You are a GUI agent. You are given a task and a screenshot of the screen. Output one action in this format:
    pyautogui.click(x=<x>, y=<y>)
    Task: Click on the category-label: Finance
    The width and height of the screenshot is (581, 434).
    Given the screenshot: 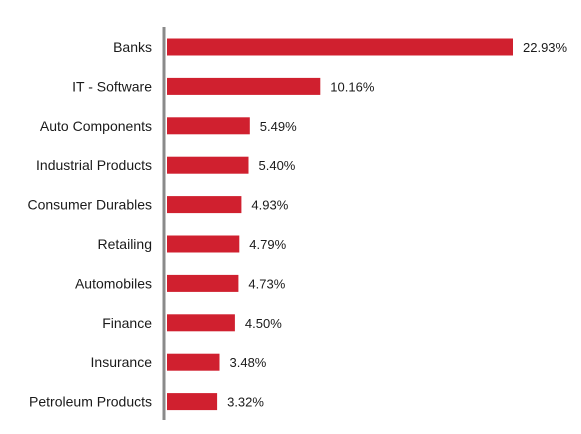 What is the action you would take?
    pyautogui.click(x=127, y=323)
    